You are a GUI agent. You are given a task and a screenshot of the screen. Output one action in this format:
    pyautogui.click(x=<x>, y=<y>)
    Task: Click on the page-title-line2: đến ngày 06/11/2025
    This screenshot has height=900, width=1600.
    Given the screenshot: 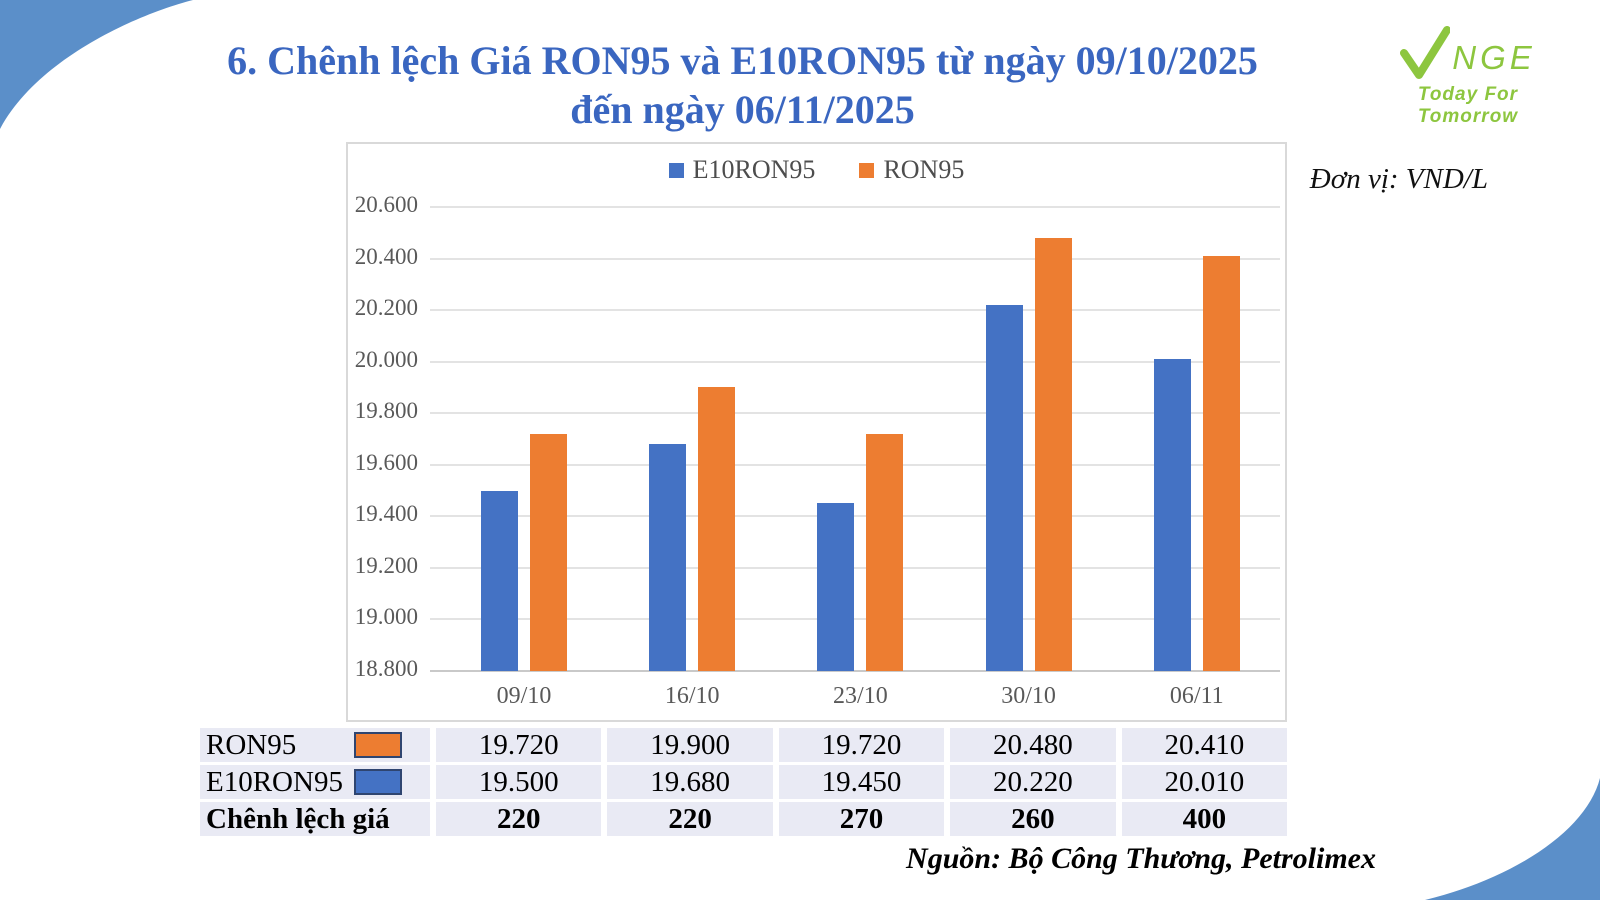 What is the action you would take?
    pyautogui.click(x=742, y=109)
    